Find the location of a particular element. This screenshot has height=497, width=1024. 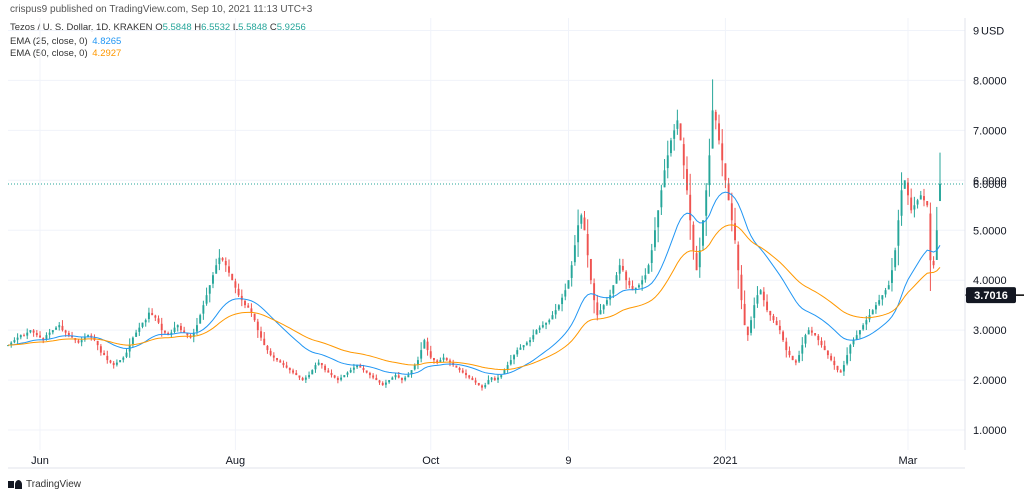

x-tick-label: 9 is located at coordinates (568, 461).